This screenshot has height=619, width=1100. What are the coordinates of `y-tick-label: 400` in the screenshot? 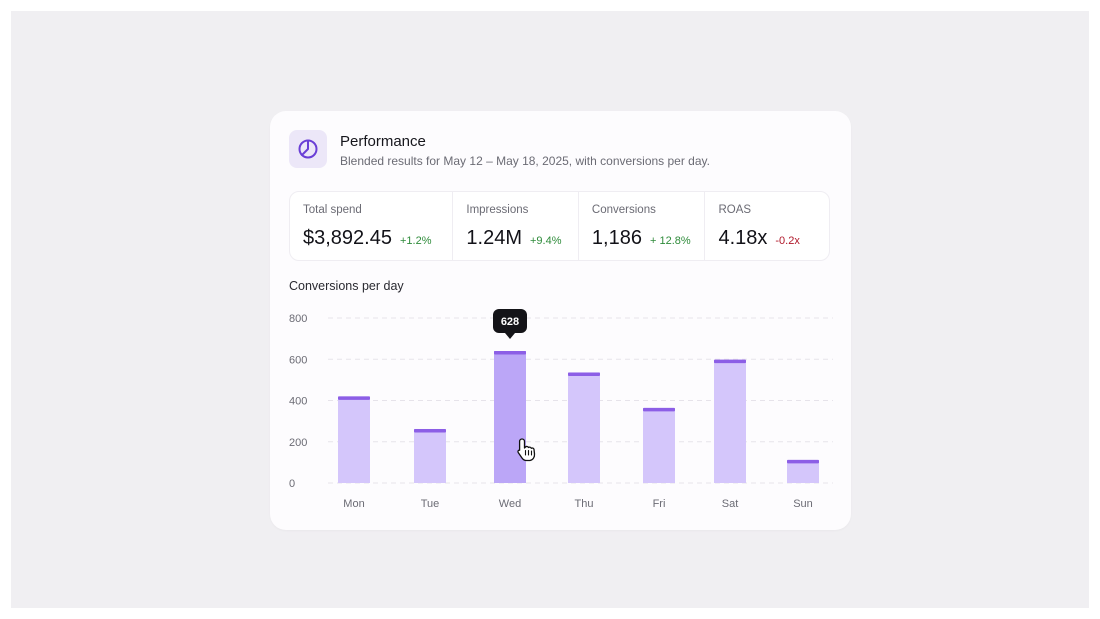 It's located at (298, 402).